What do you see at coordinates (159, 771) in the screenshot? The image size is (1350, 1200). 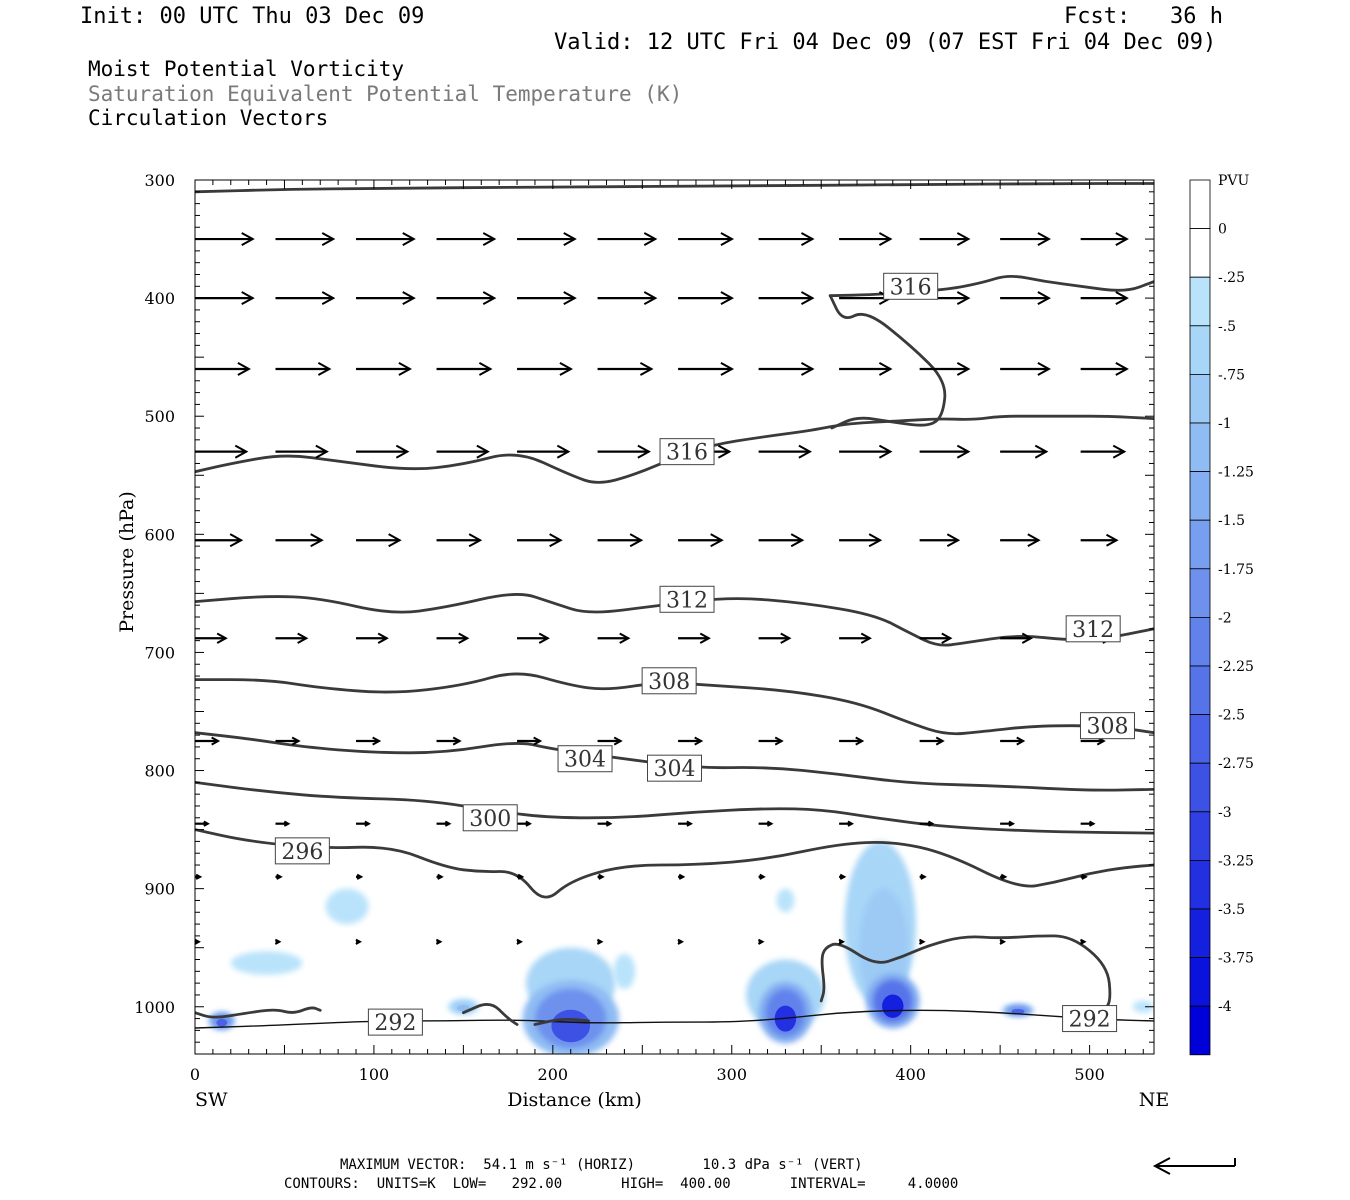 I see `y-tick-label: 800` at bounding box center [159, 771].